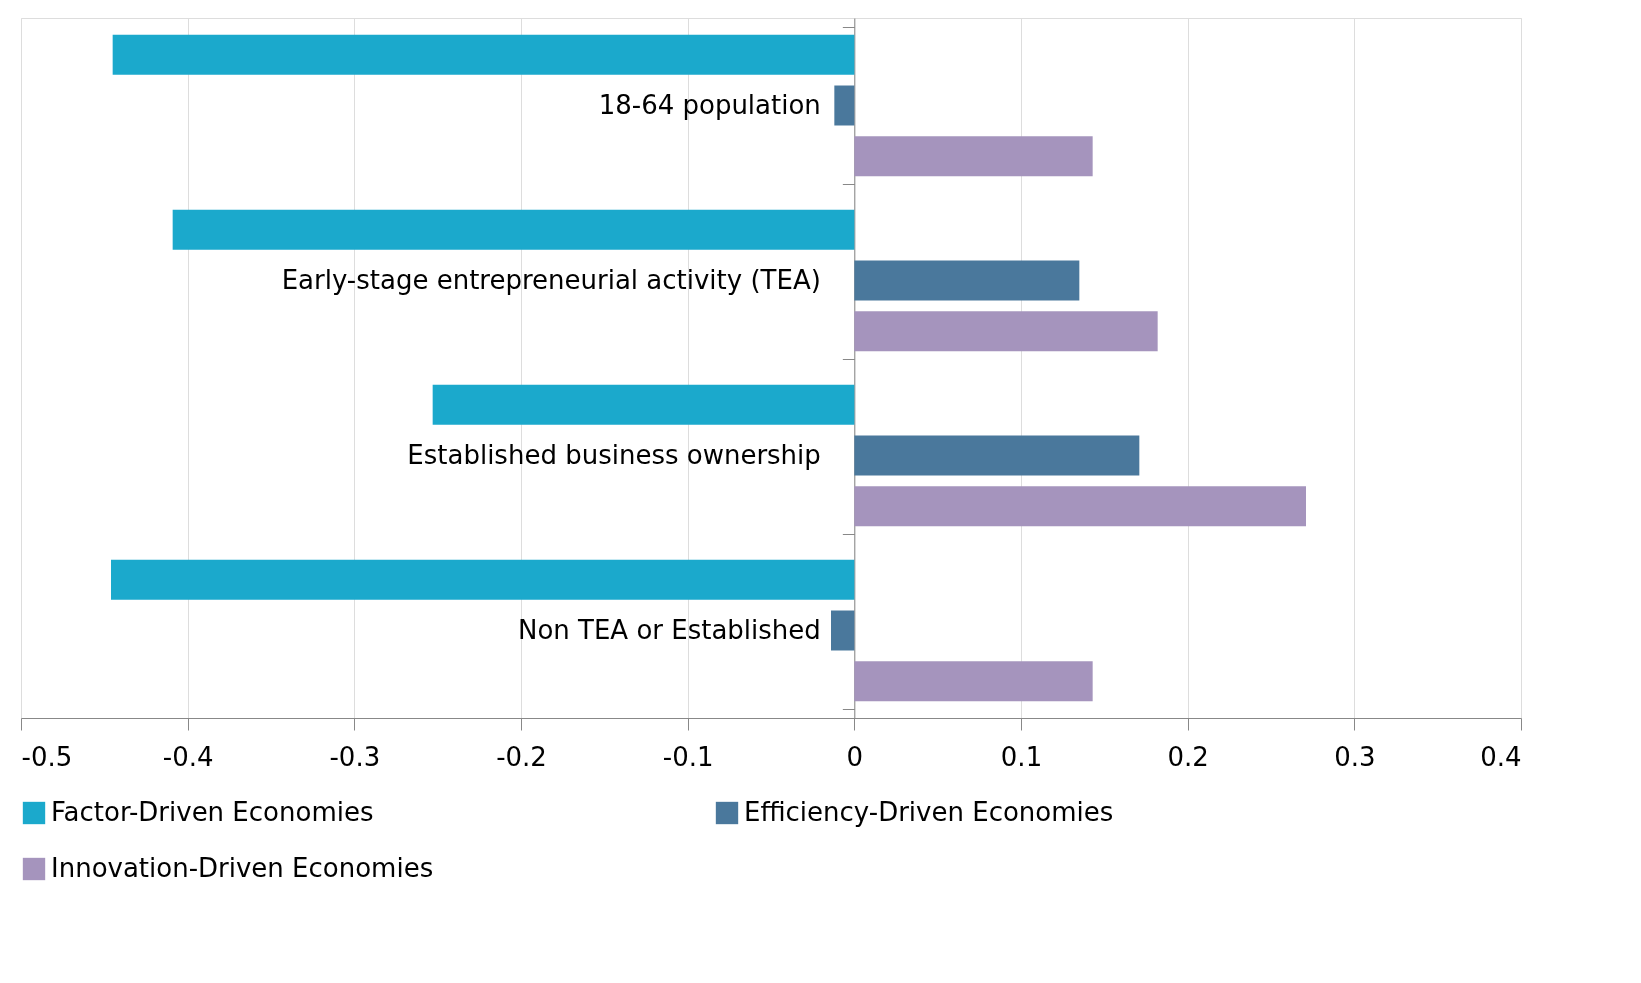 The width and height of the screenshot is (1641, 983). I want to click on x-tick-label: -0.1, so click(688, 756).